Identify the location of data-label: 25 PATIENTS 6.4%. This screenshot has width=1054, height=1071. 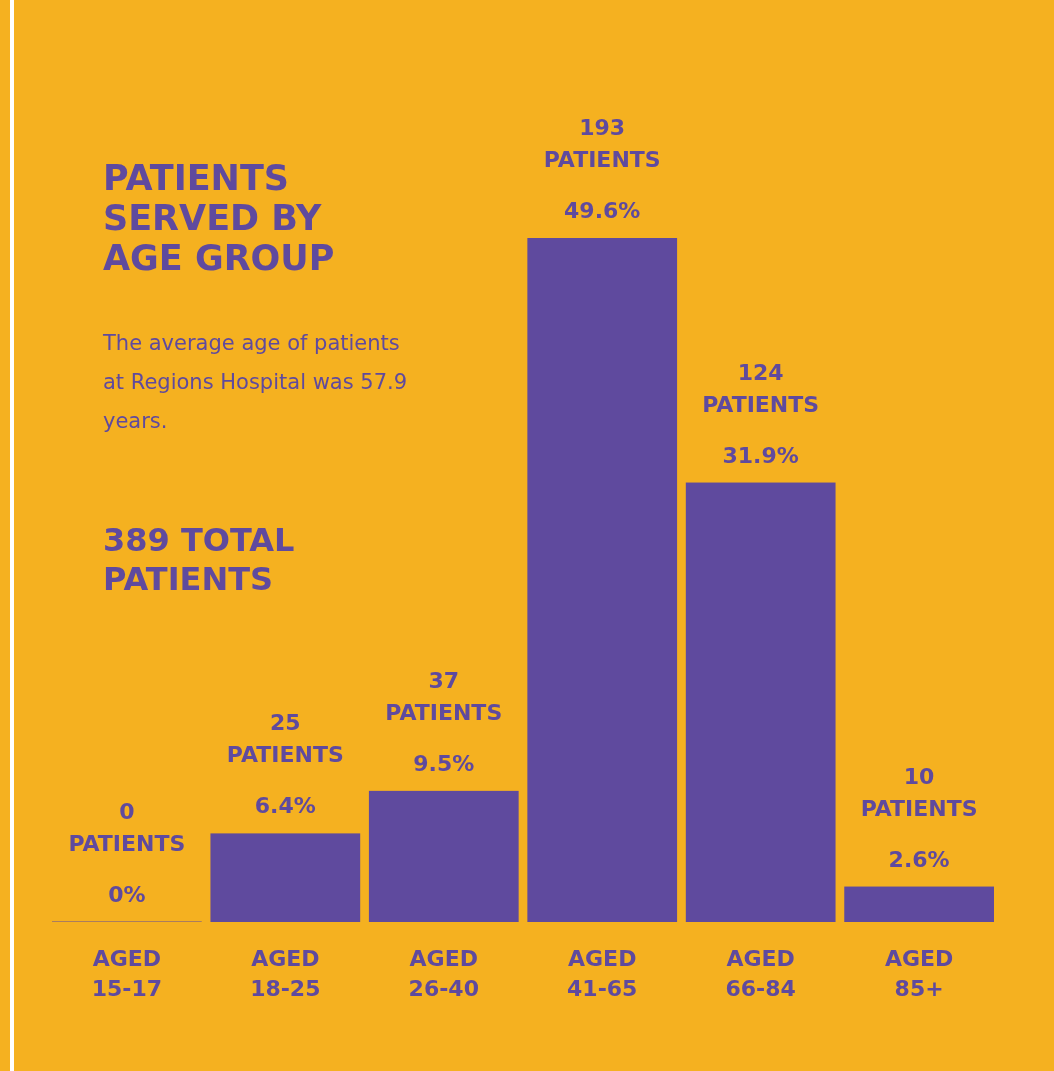
(285, 764).